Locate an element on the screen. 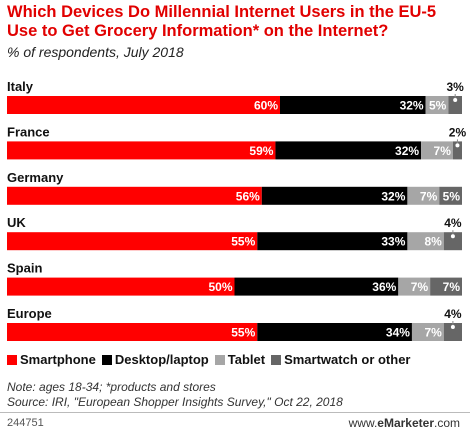 The image size is (470, 436). bar-europe-smartwatch is located at coordinates (452, 332).